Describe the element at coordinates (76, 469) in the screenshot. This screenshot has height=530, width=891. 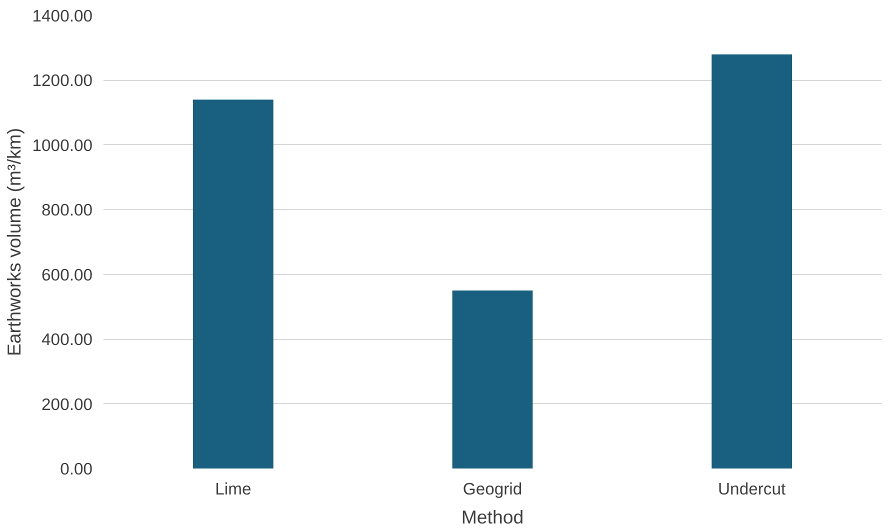
I see `y-tick-label: 0.00` at that location.